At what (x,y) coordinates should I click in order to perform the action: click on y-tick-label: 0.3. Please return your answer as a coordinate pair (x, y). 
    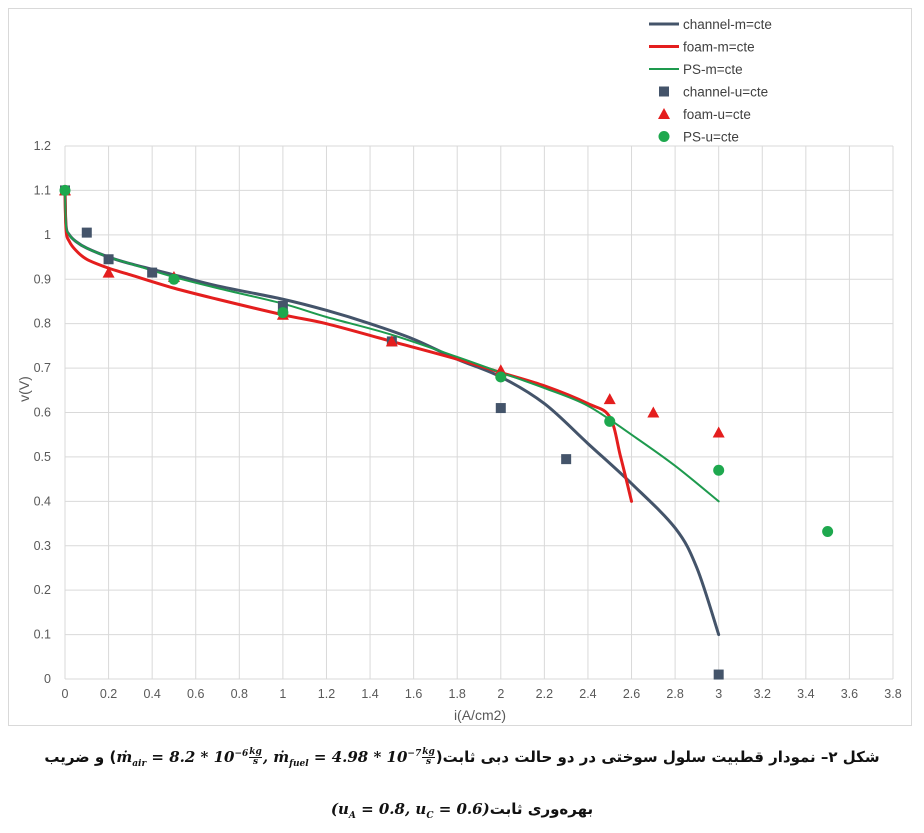
    Looking at the image, I should click on (42, 546).